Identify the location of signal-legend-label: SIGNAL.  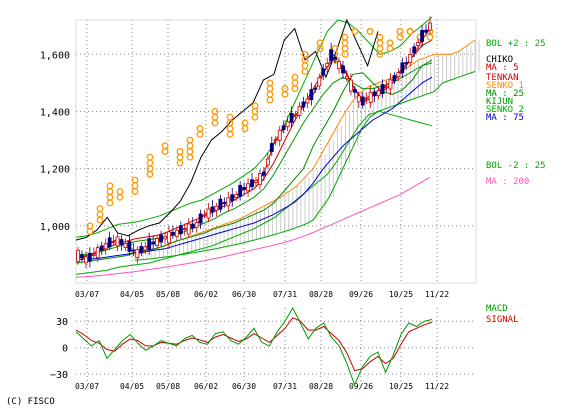
(502, 320).